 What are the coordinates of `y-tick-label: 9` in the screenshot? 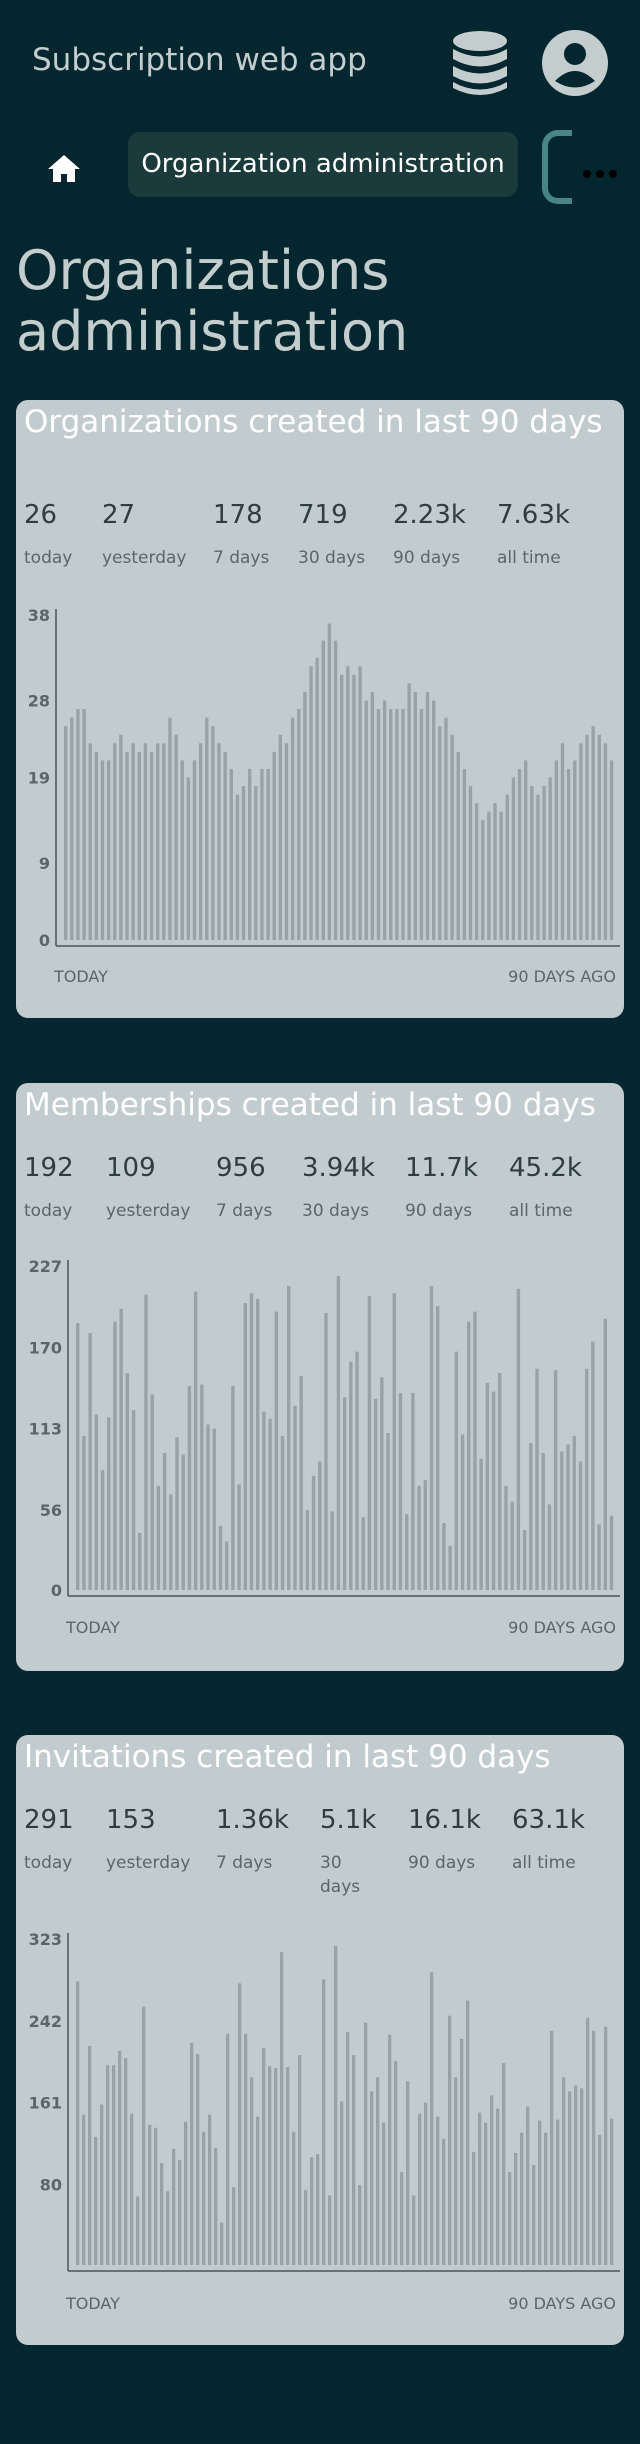 It's located at (44, 863).